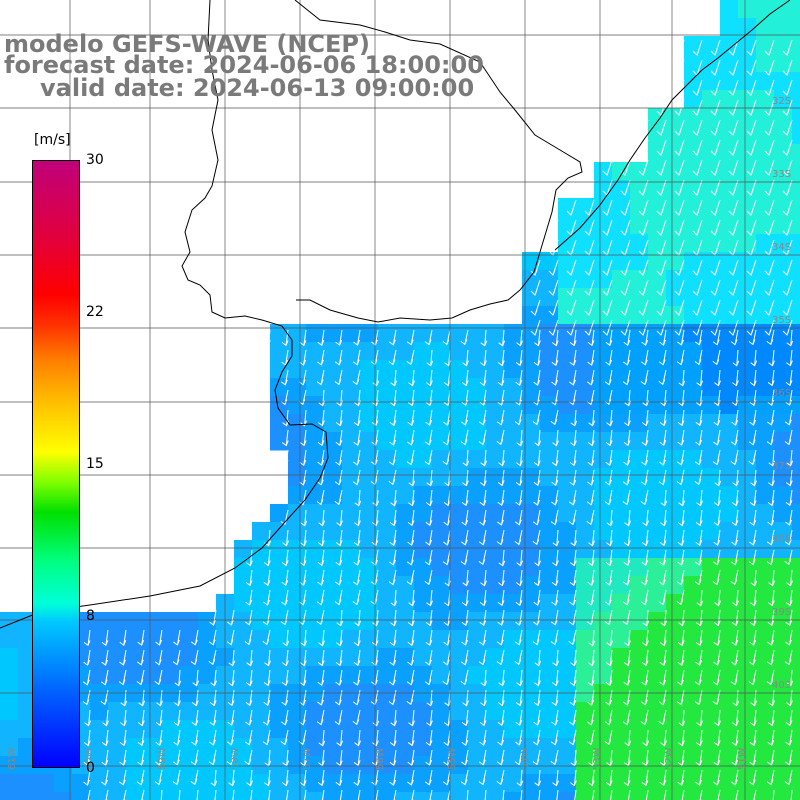  I want to click on longitude-label: 54W, so click(525, 758).